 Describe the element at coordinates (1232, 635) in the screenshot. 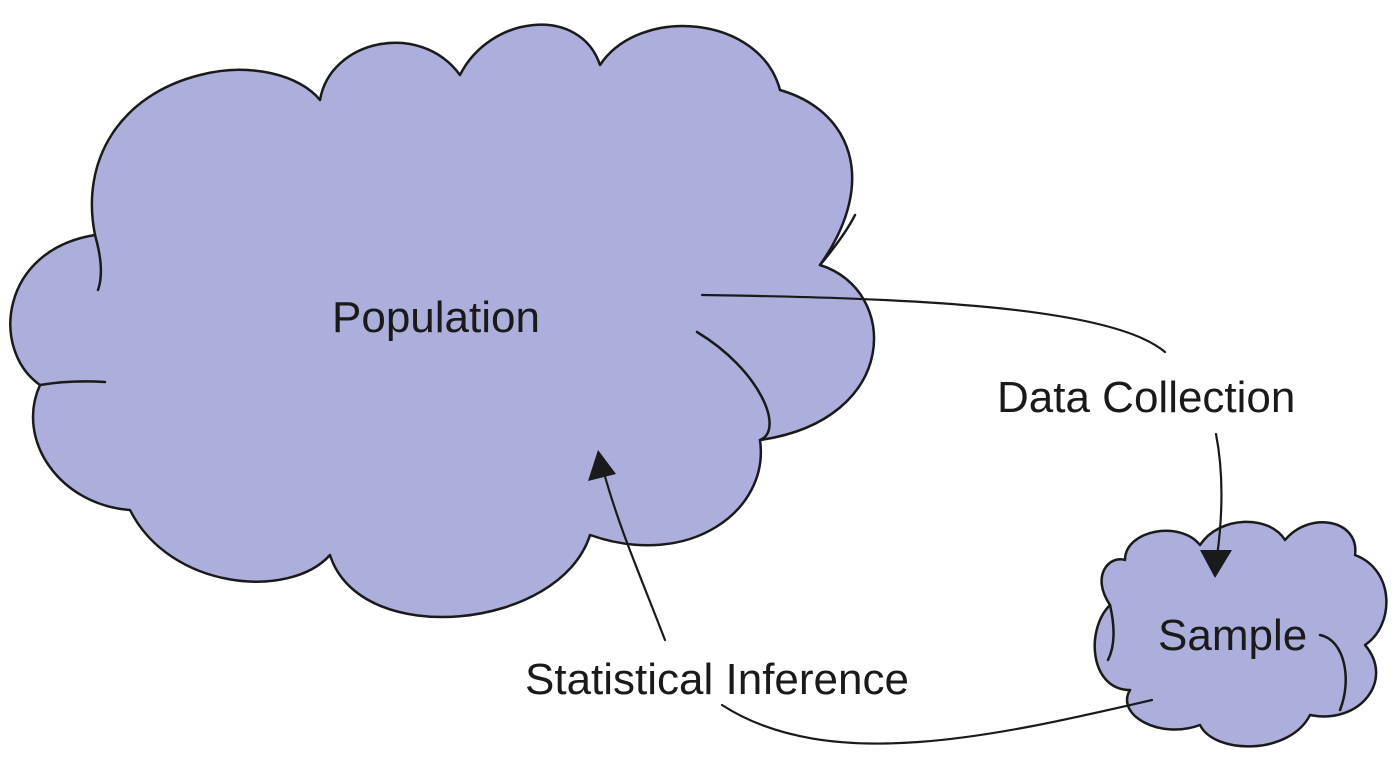

I see `sample-label: Sample` at that location.